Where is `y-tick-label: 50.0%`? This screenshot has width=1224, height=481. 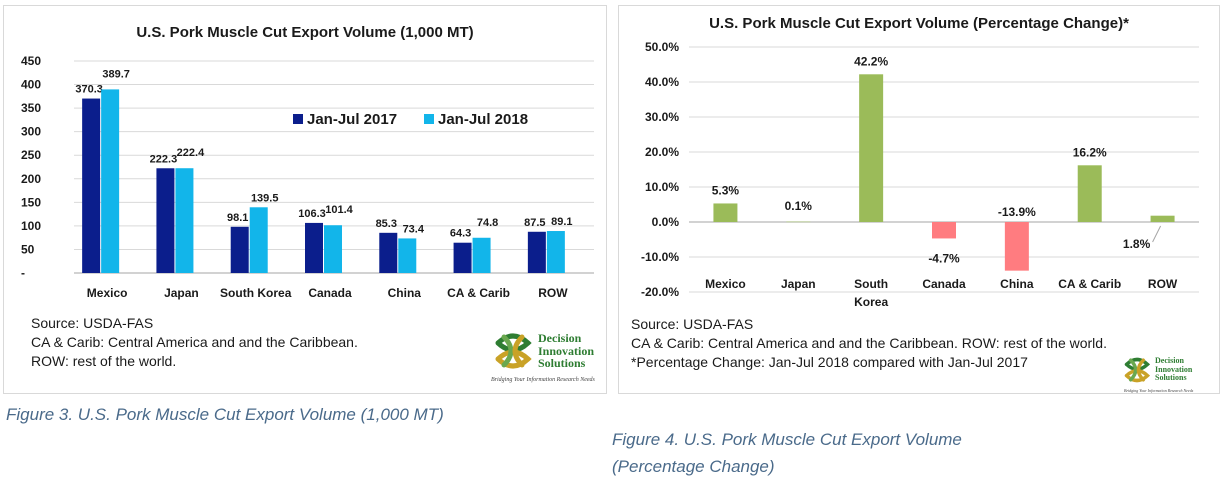 y-tick-label: 50.0% is located at coordinates (662, 47).